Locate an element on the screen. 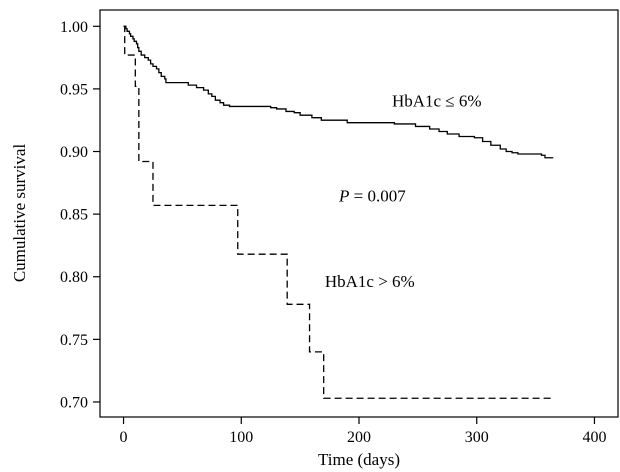 This screenshot has height=472, width=620. x-axis: 0 100 200 300 400 is located at coordinates (363, 431).